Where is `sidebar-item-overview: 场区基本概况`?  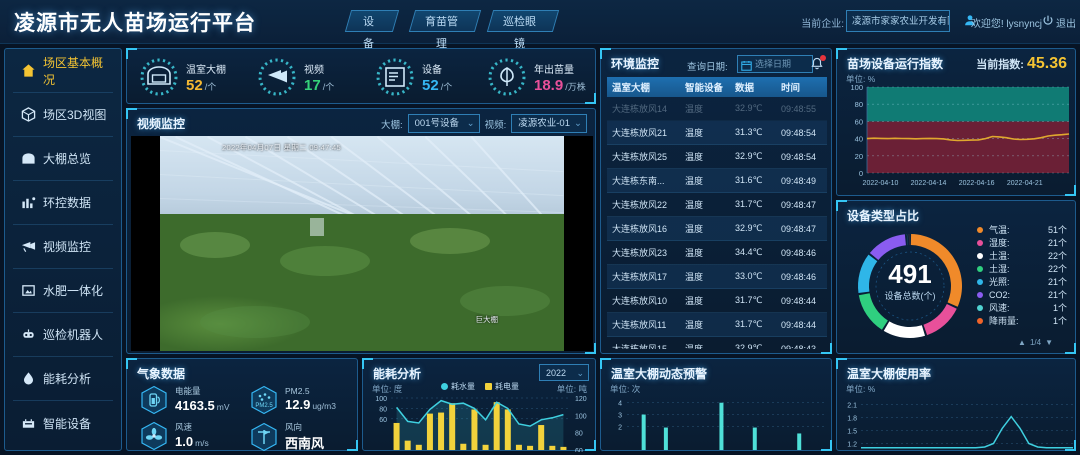
sidebar-item-overview: 场区基本概况 is located at coordinates (63, 71).